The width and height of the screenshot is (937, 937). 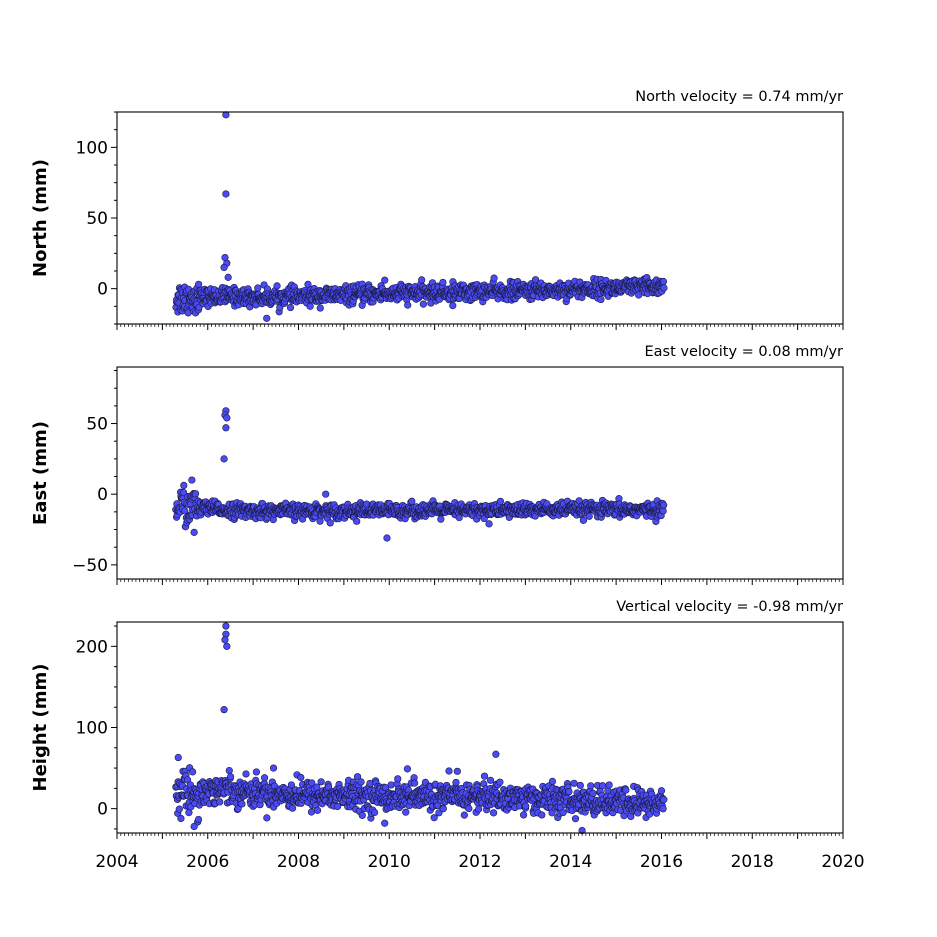 What do you see at coordinates (420, 728) in the screenshot?
I see `height-points` at bounding box center [420, 728].